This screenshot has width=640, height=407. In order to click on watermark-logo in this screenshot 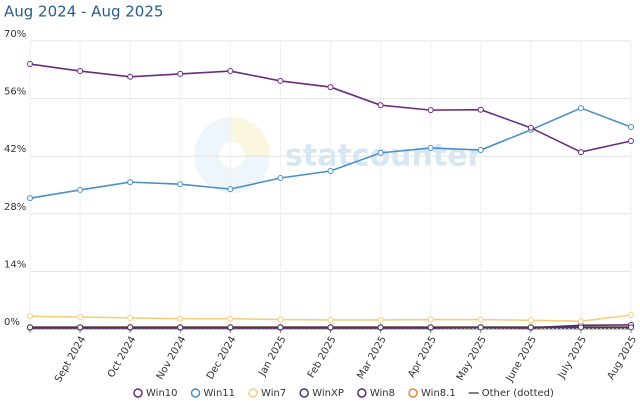, I will do `click(232, 155)`.